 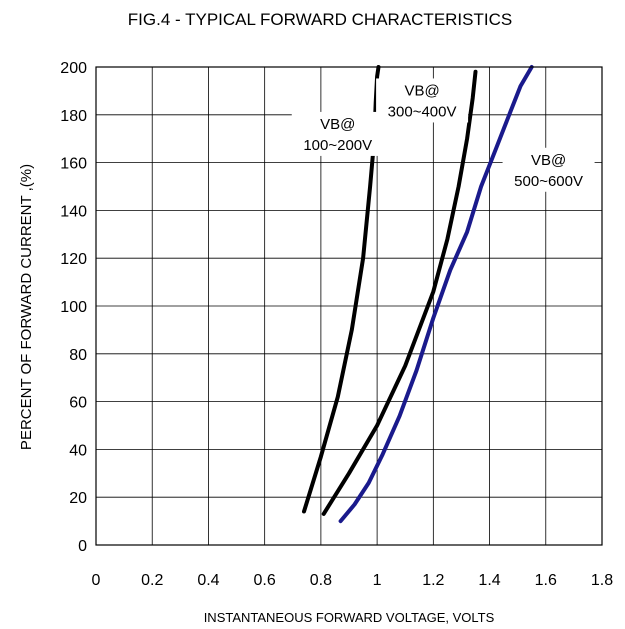 I want to click on y-tick-label: 0, so click(x=82, y=546).